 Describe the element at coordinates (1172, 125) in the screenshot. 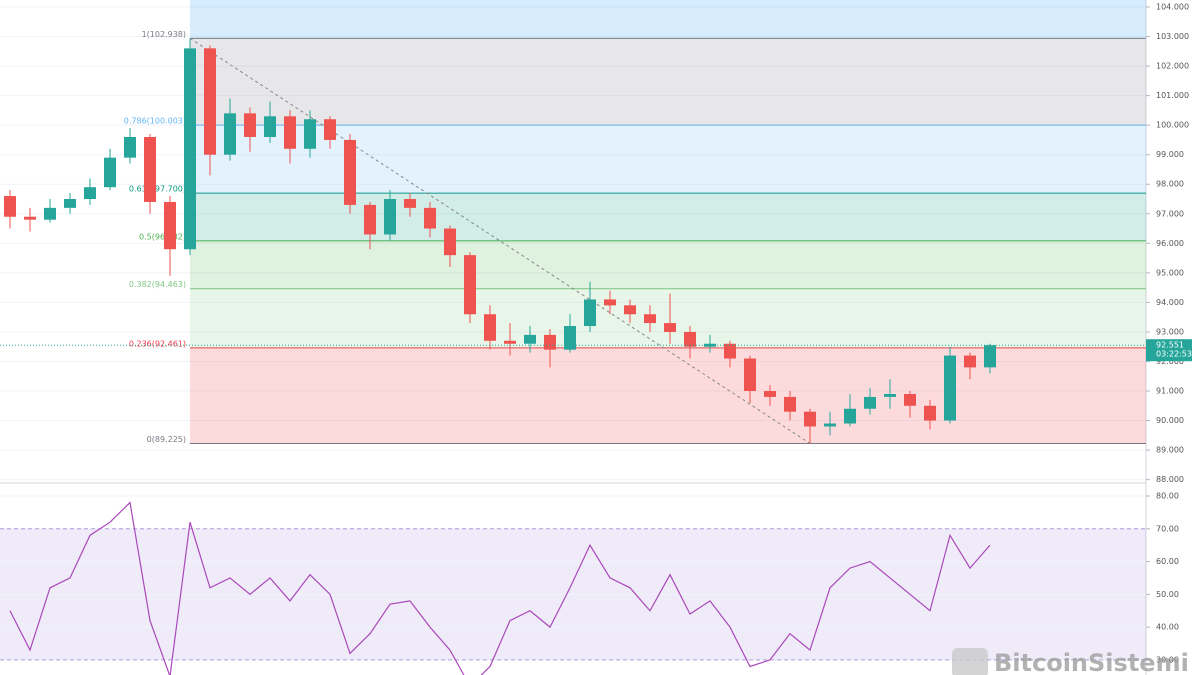

I see `y-tick-label: 100.000` at that location.